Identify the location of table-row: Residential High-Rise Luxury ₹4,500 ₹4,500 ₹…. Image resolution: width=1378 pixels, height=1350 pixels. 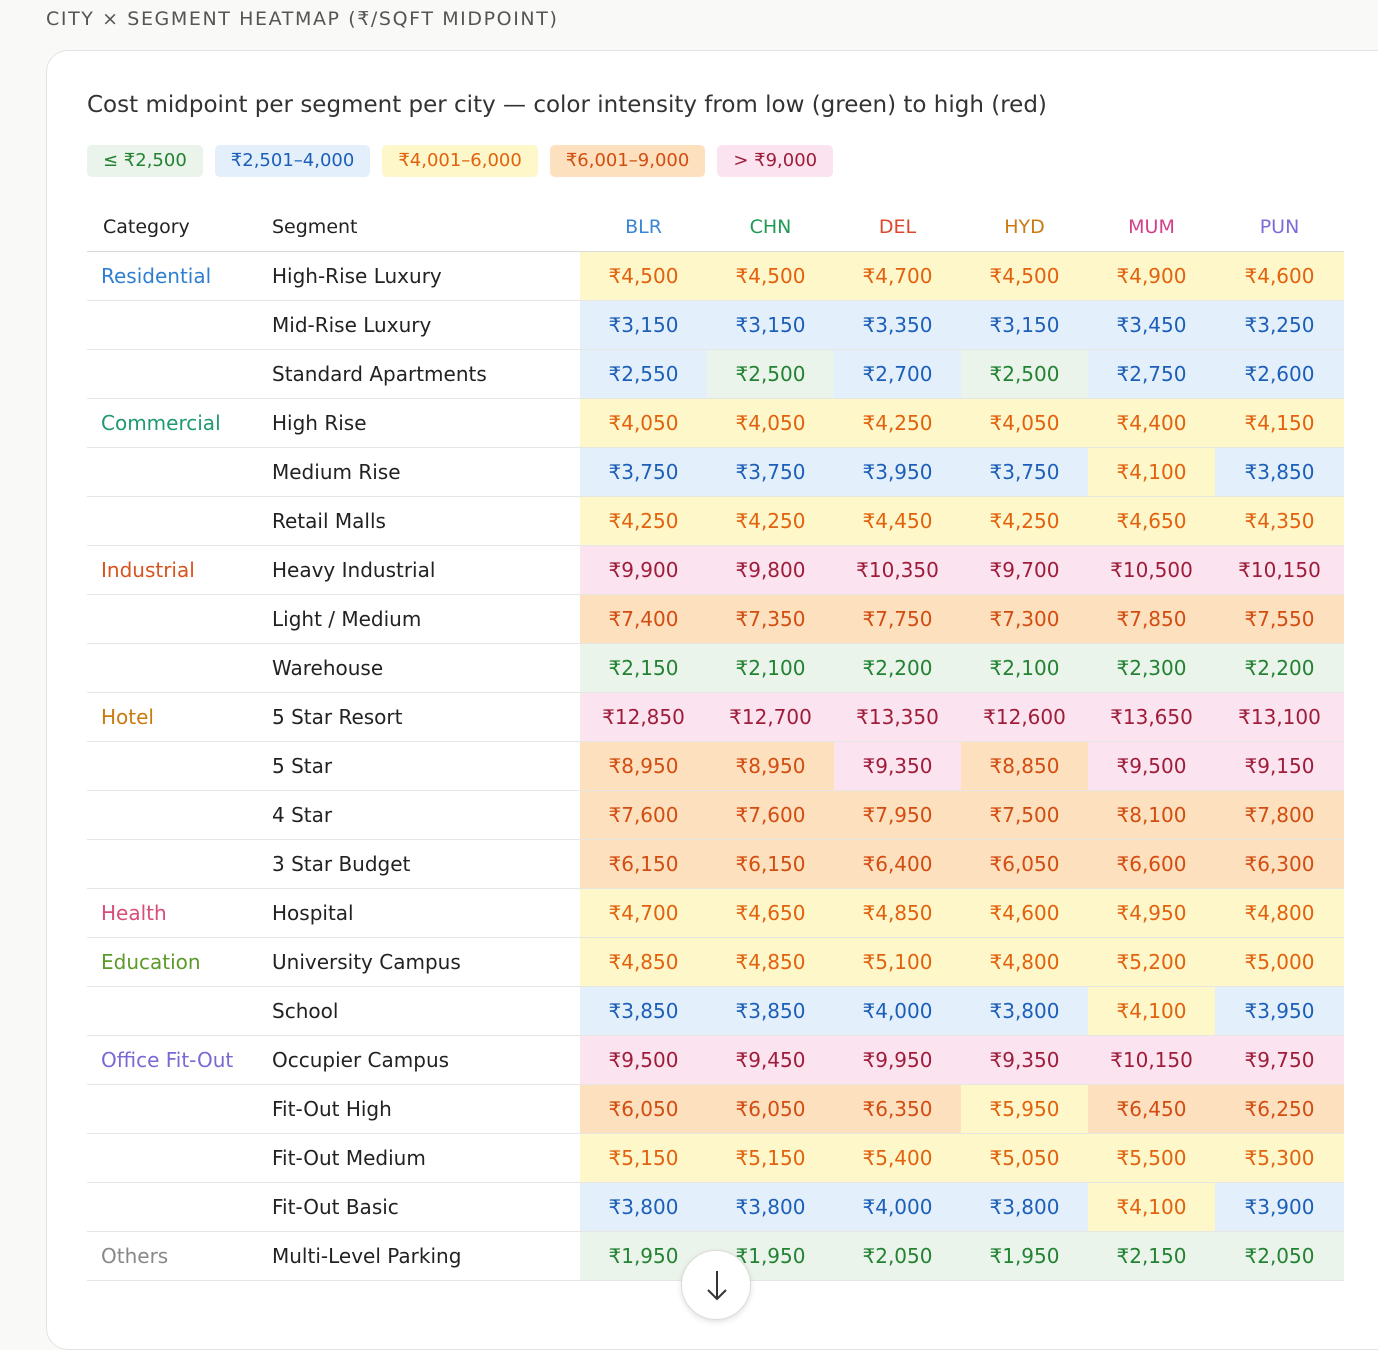
(715, 276).